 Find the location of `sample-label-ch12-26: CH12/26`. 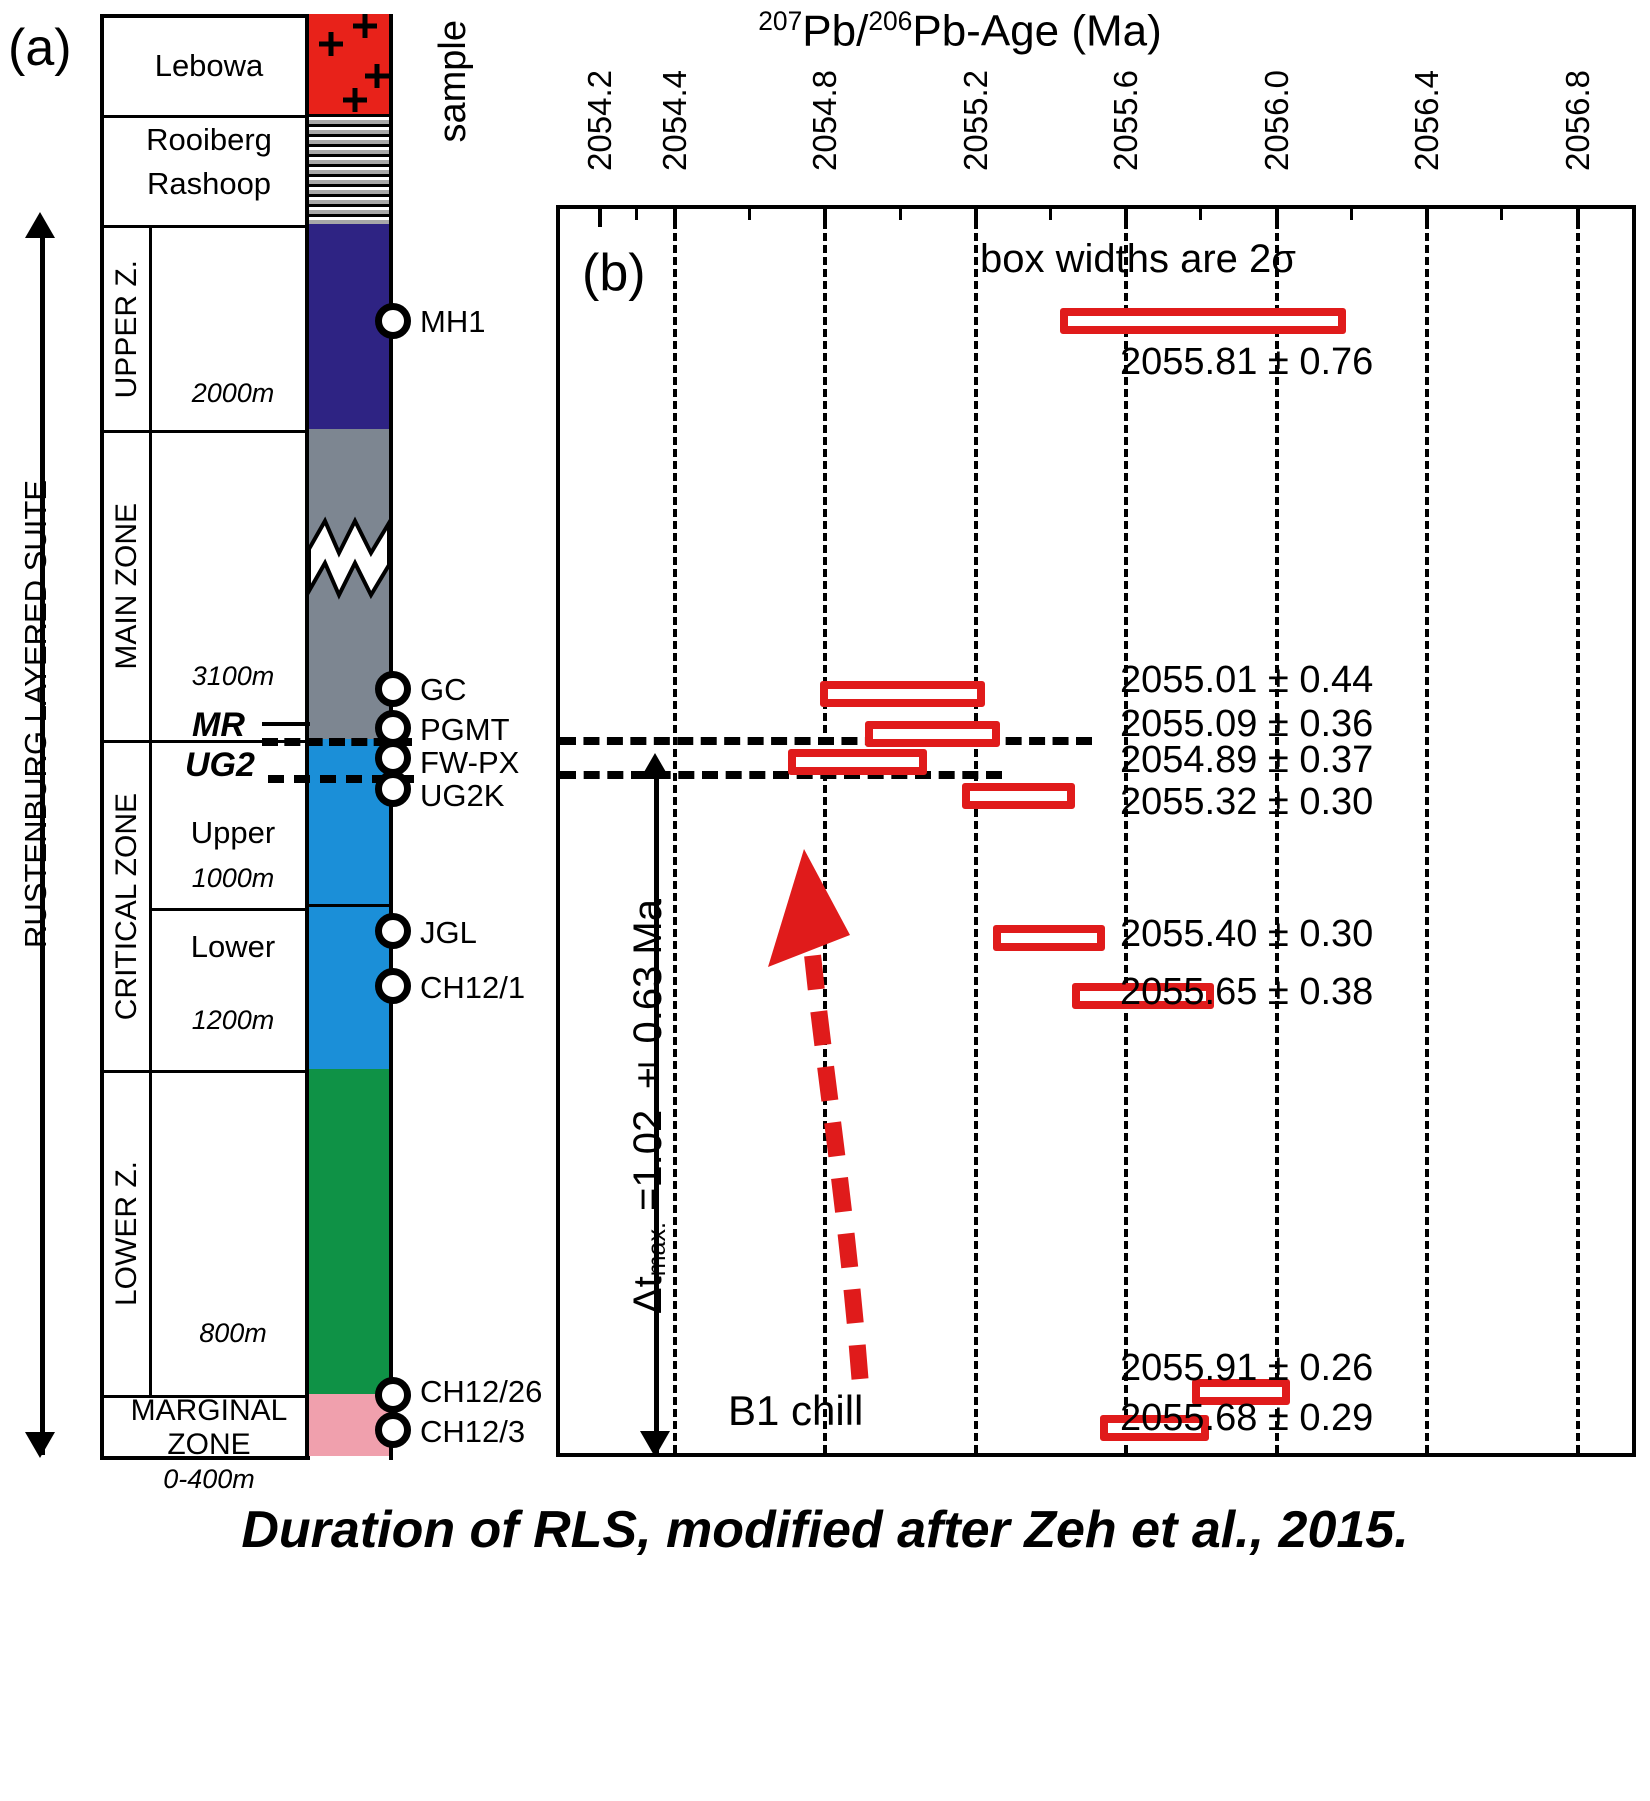

sample-label-ch12-26: CH12/26 is located at coordinates (481, 1391).